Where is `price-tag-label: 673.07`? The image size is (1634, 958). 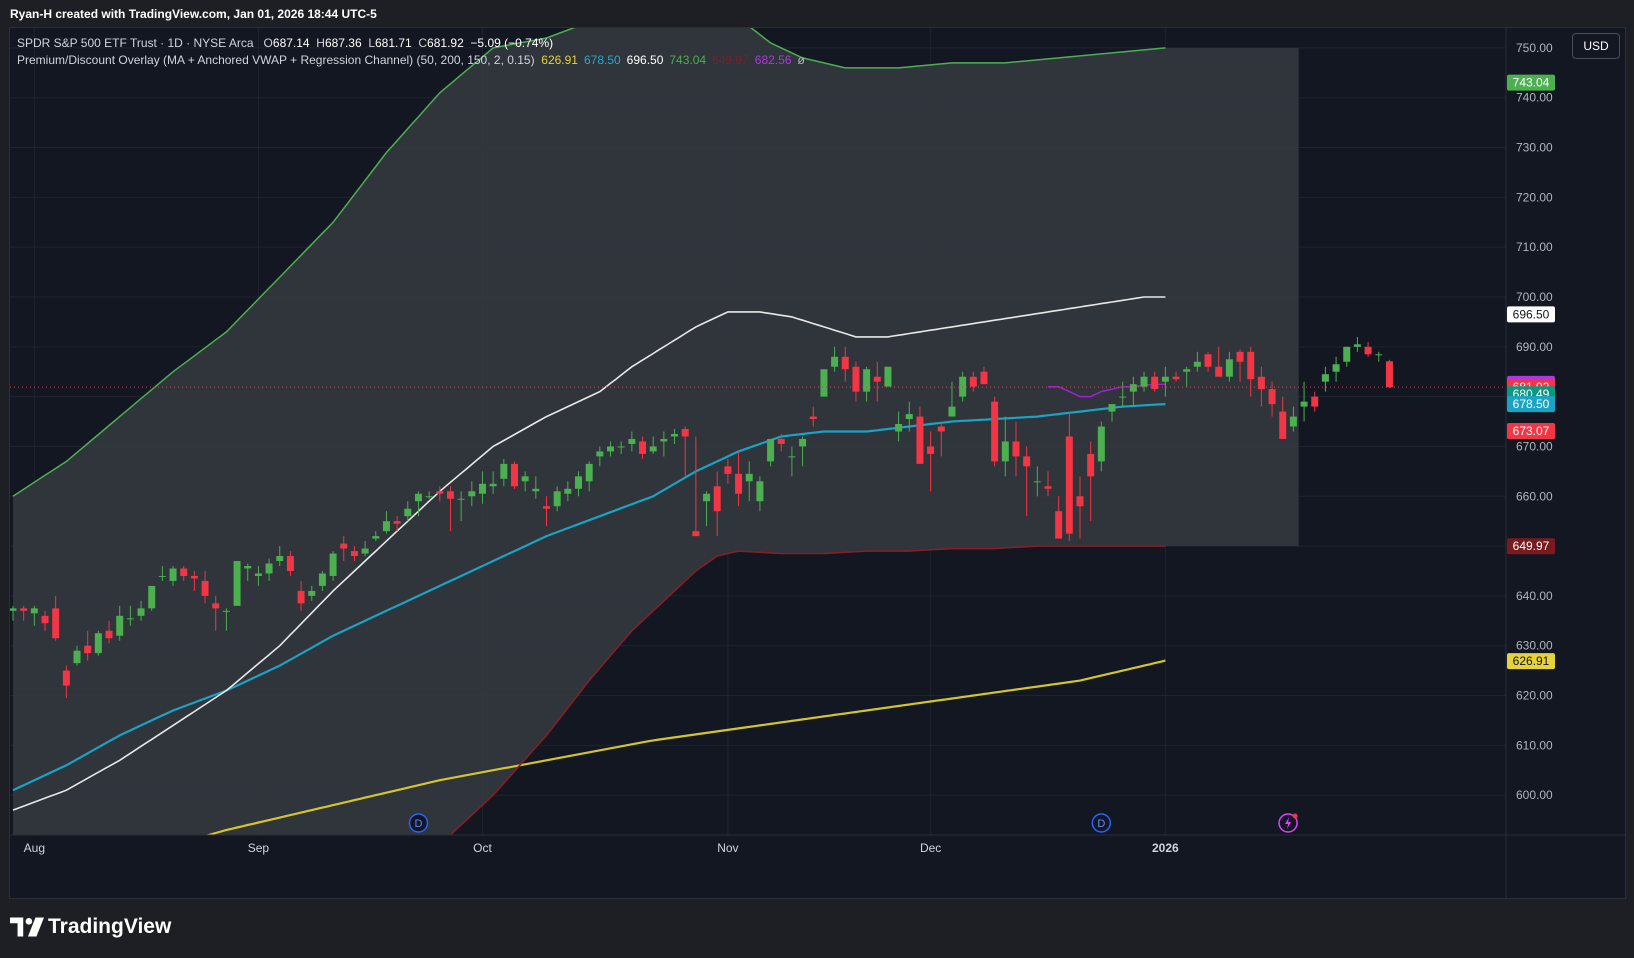 price-tag-label: 673.07 is located at coordinates (1531, 431).